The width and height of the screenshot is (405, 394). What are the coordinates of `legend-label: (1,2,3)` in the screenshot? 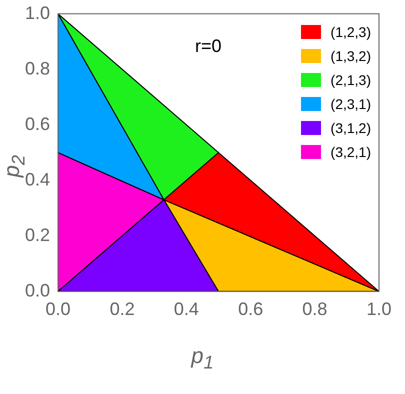 It's located at (350, 32).